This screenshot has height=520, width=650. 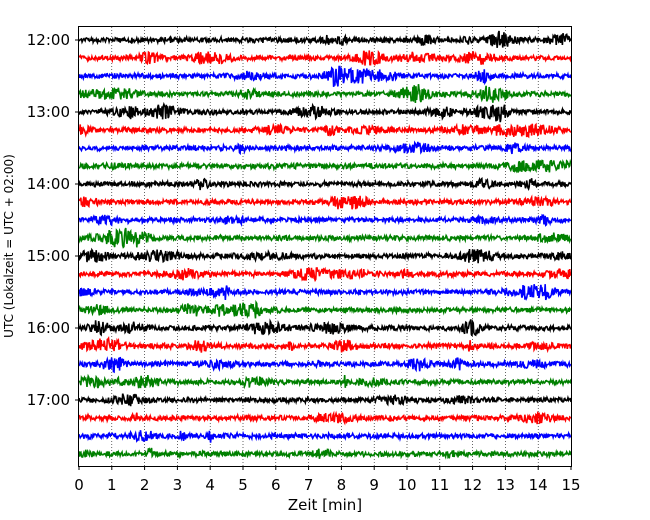 What do you see at coordinates (210, 485) in the screenshot?
I see `x-tick-label: 4` at bounding box center [210, 485].